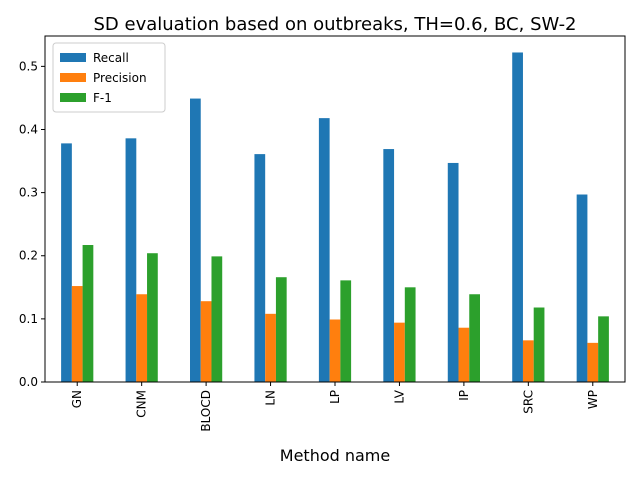 This screenshot has height=480, width=640. What do you see at coordinates (142, 404) in the screenshot?
I see `x-tick-label: CNM` at bounding box center [142, 404].